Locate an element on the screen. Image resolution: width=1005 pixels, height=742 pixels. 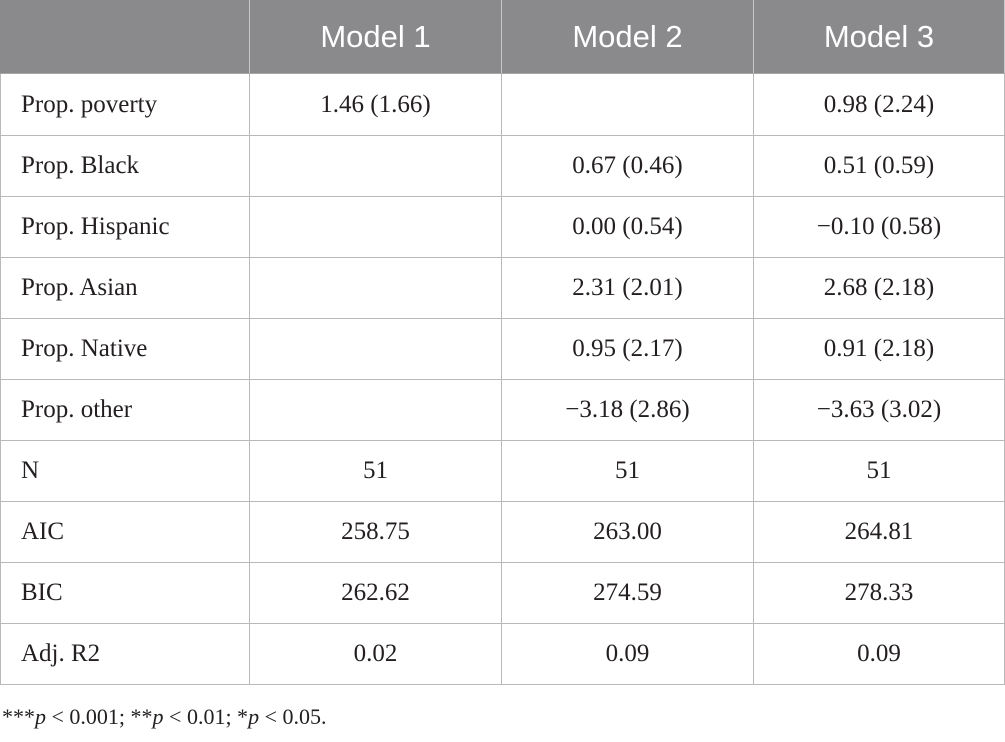
model-2-cell: −3.18 (2.86) is located at coordinates (627, 410).